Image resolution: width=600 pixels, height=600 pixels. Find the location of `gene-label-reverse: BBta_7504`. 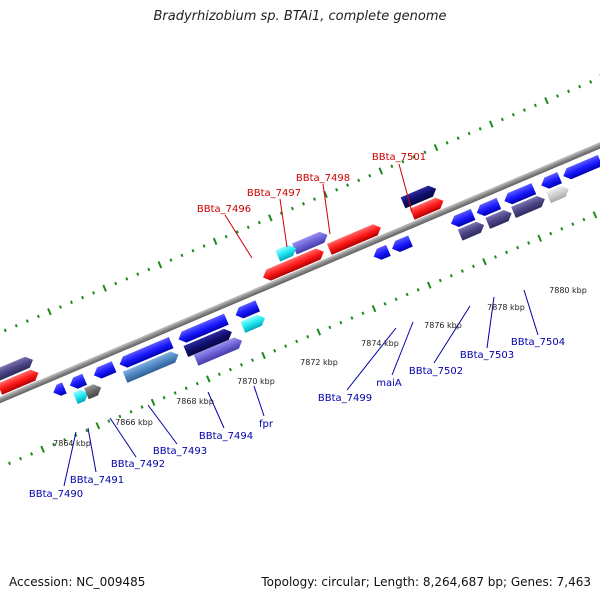

gene-label-reverse: BBta_7504 is located at coordinates (538, 342).